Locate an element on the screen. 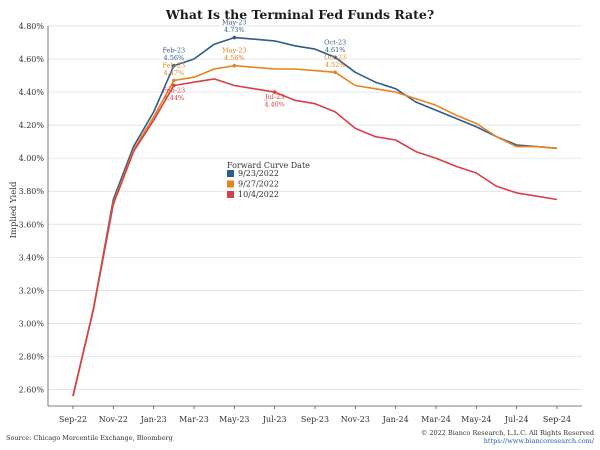 This screenshot has width=600, height=450. x-tick-label: Jan-24 is located at coordinates (395, 419).